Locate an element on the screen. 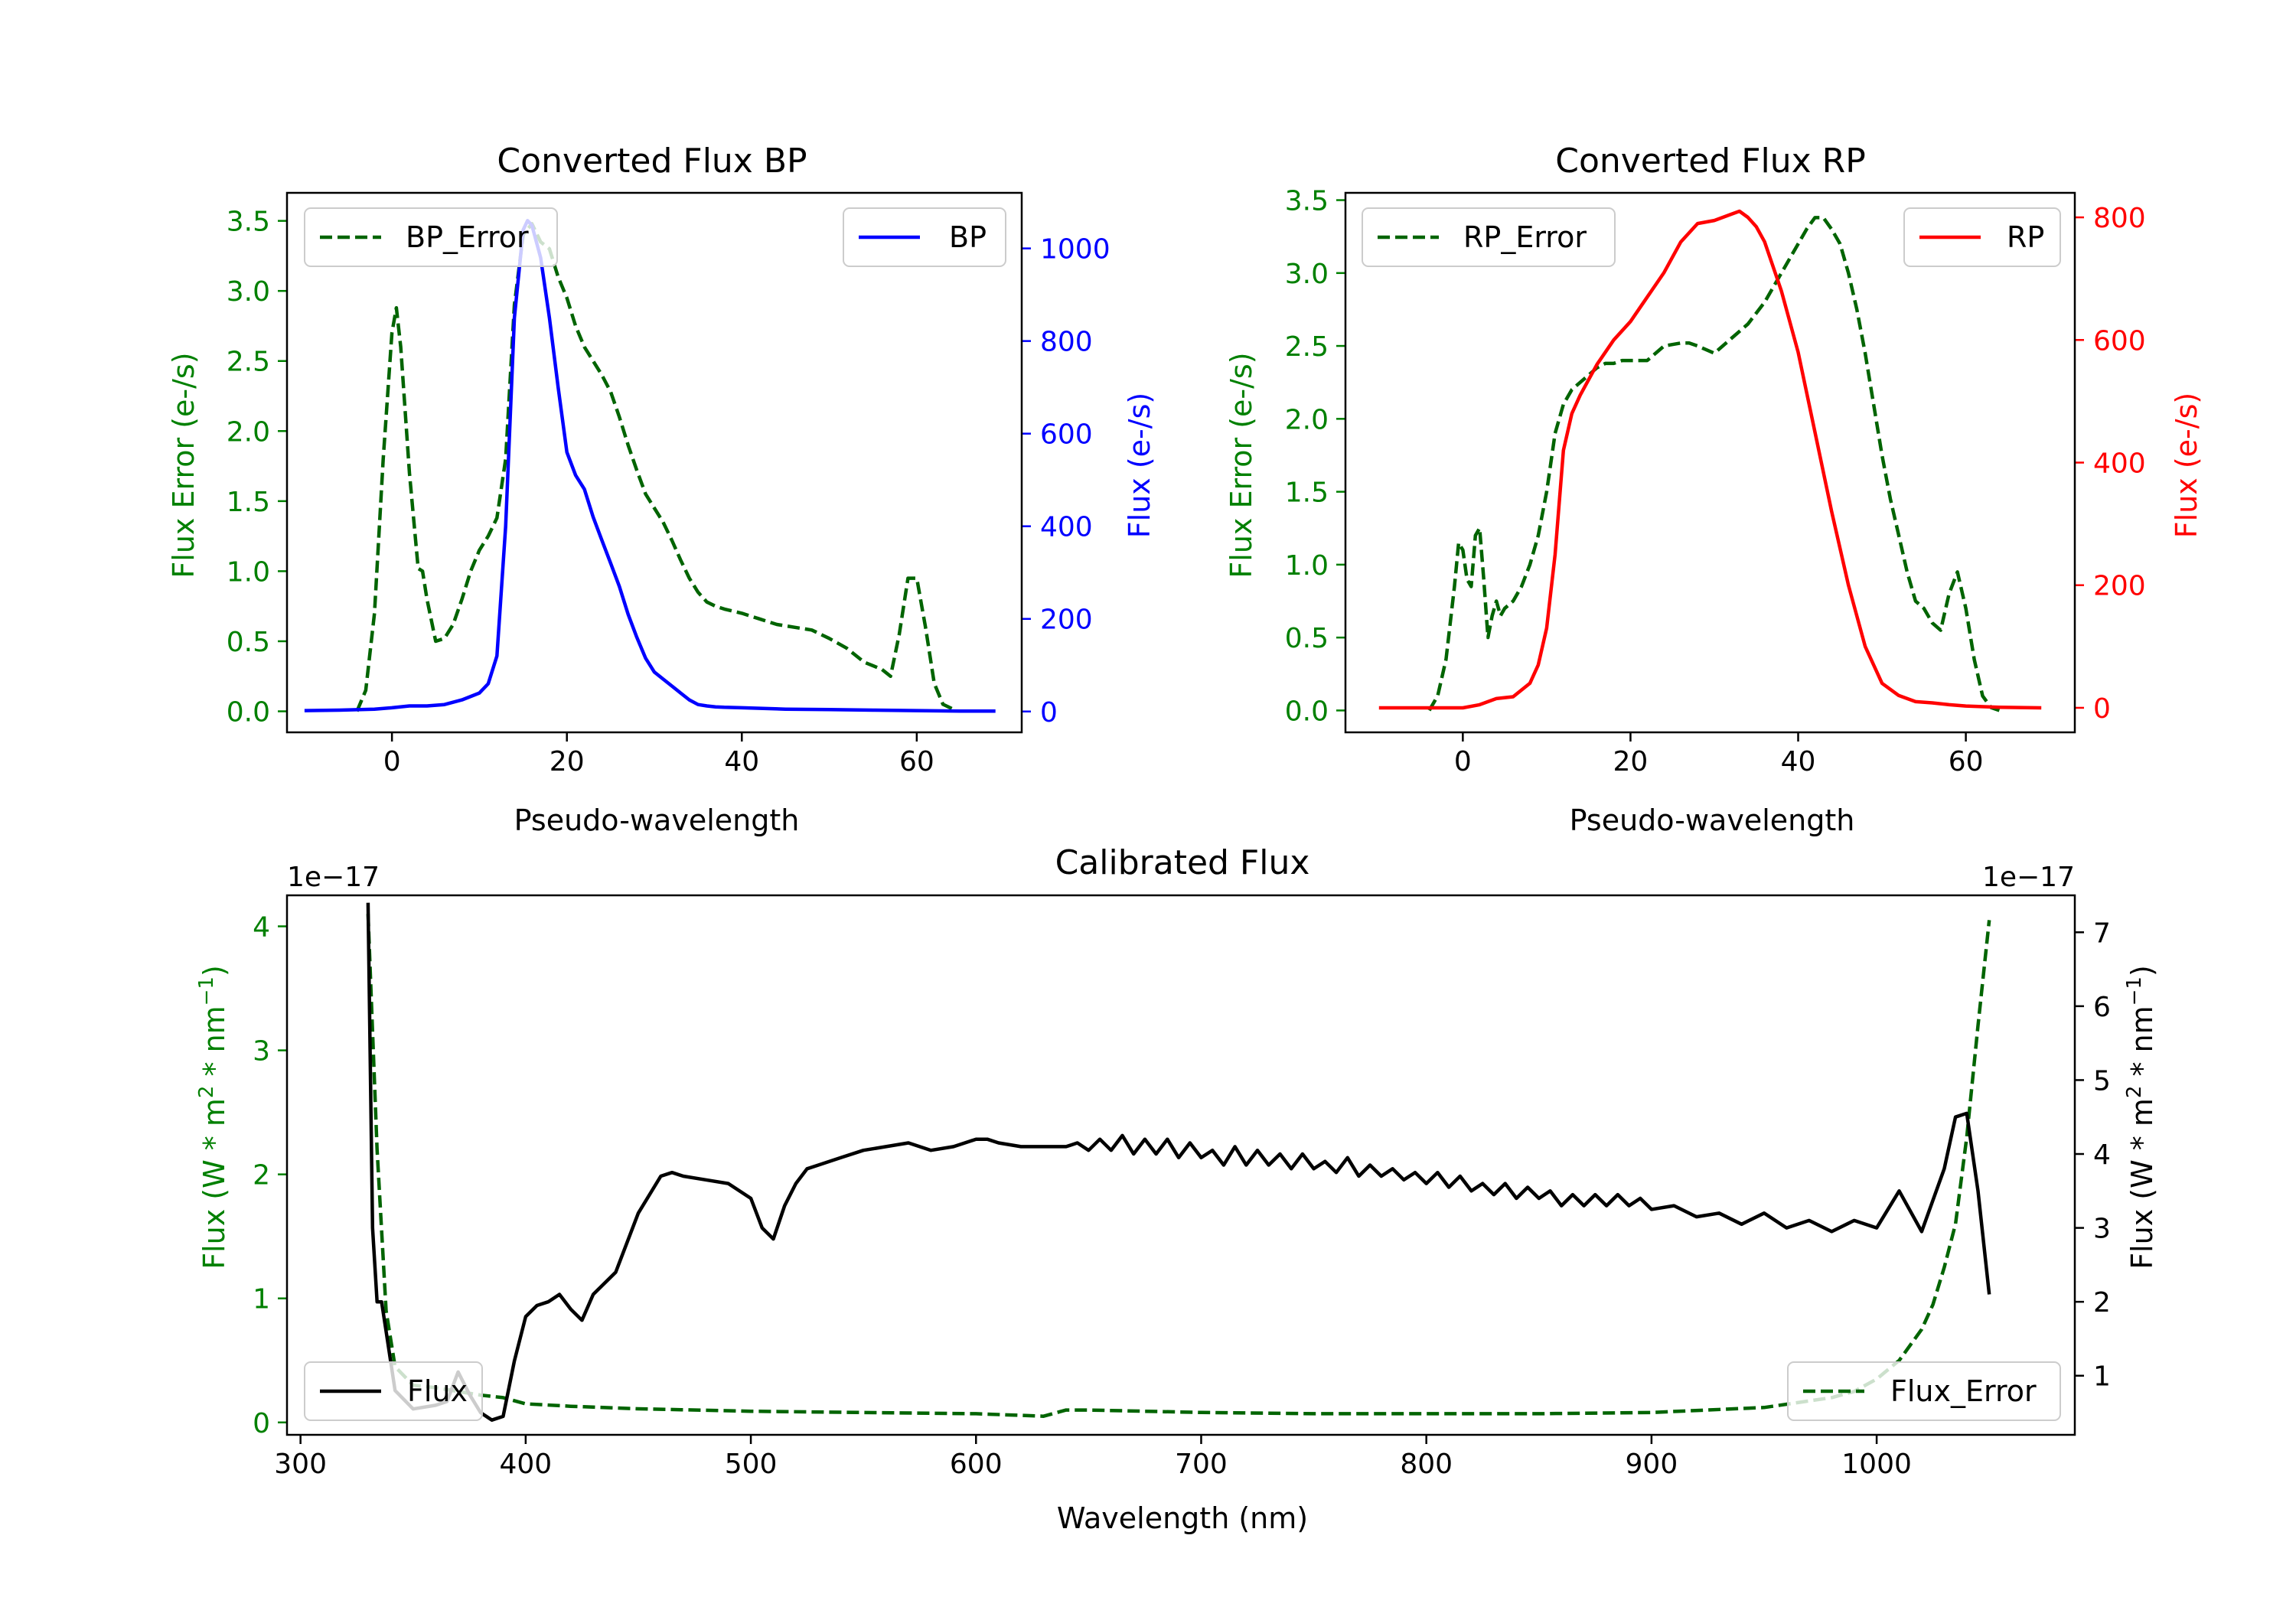  calibrated-xtick-label: 400 is located at coordinates (525, 1464).